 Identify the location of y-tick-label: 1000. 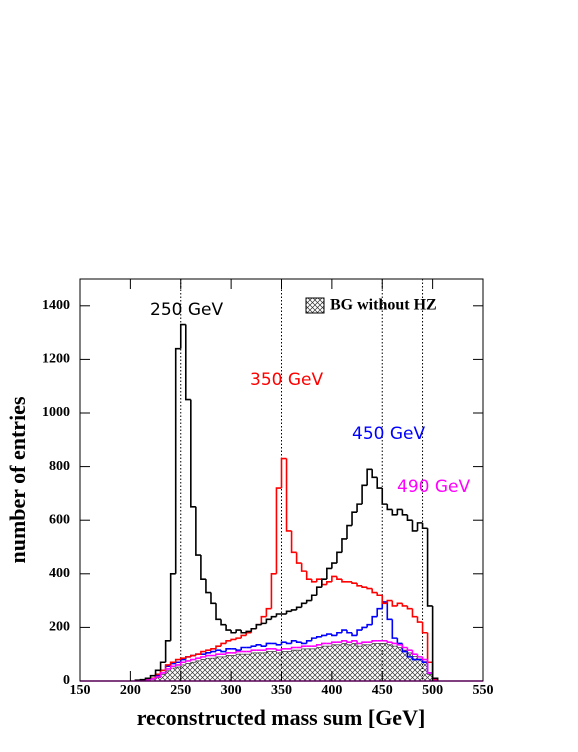
(56, 412).